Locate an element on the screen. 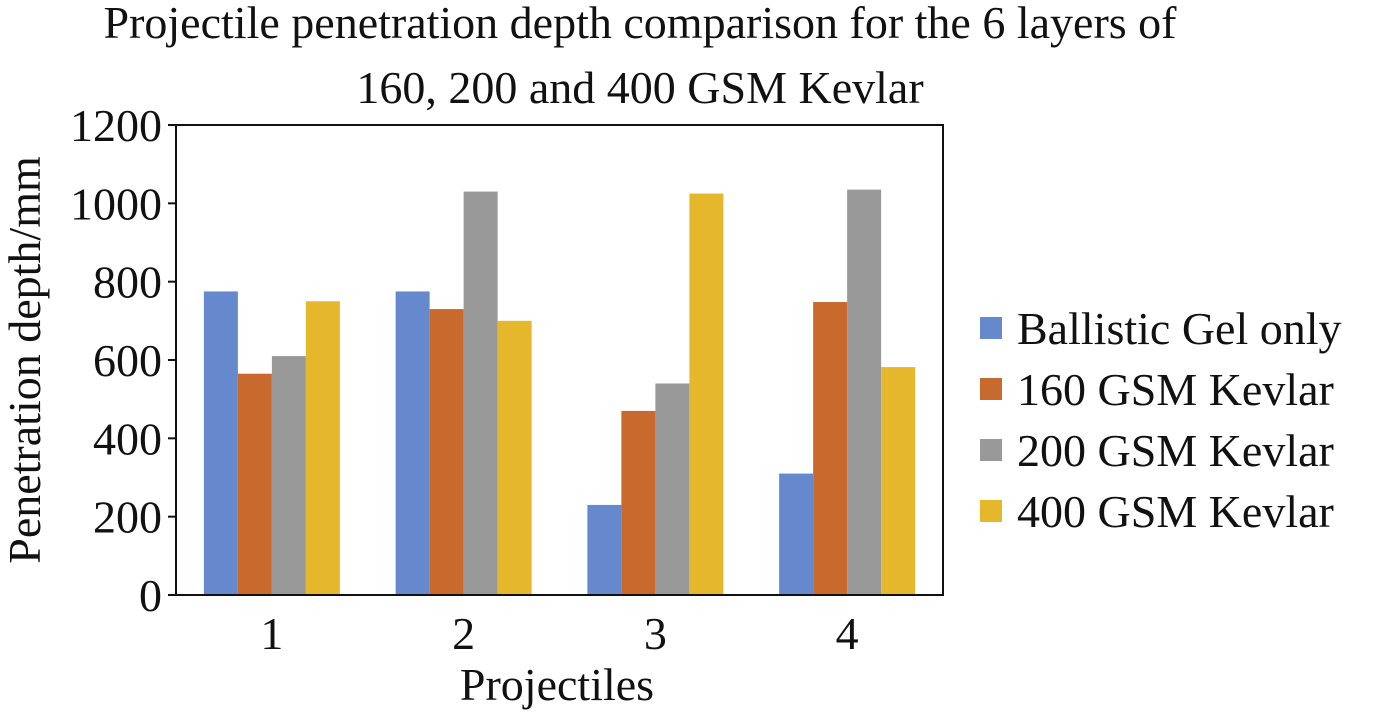 The width and height of the screenshot is (1386, 717). y-tick-label: 600 is located at coordinates (127, 360).